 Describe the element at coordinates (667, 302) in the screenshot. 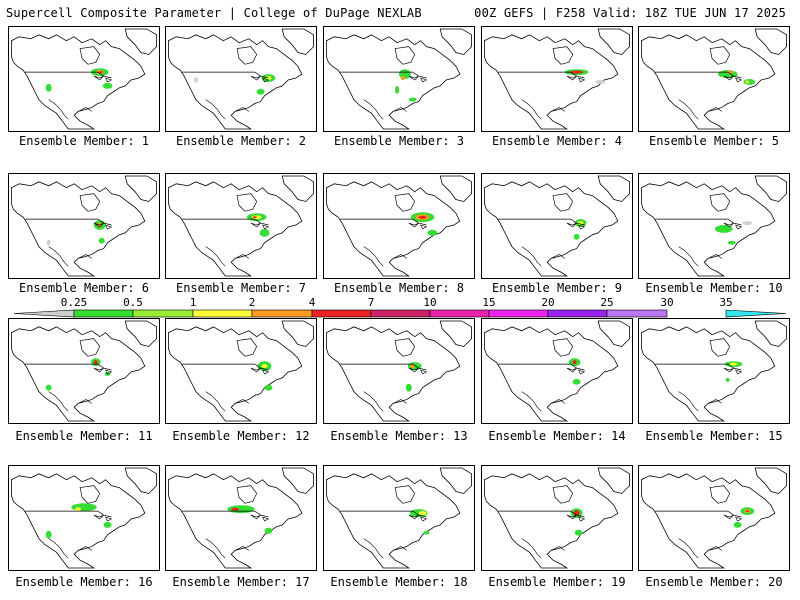

I see `colorbar-tick-label: 30` at that location.